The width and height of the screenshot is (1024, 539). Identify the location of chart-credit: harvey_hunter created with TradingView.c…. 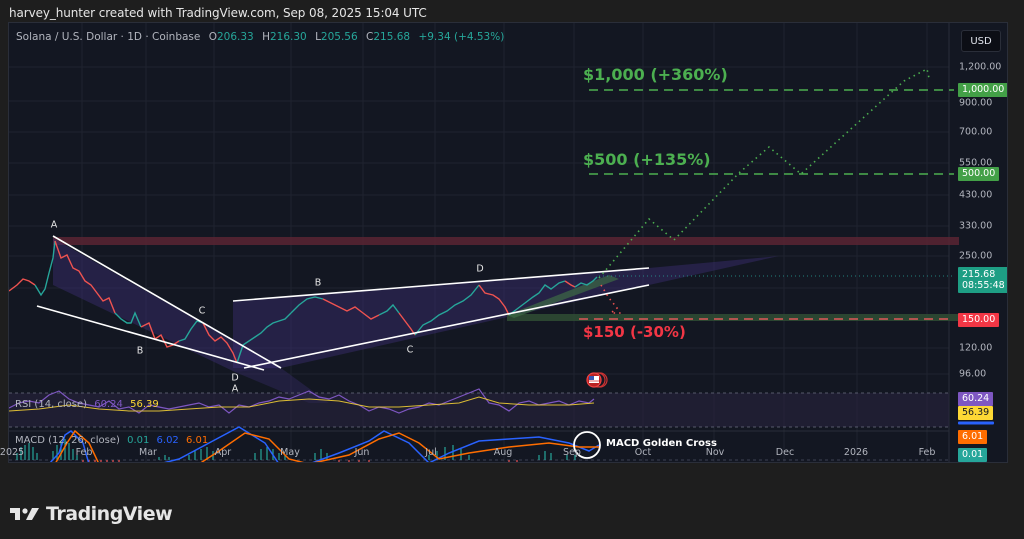
(218, 13).